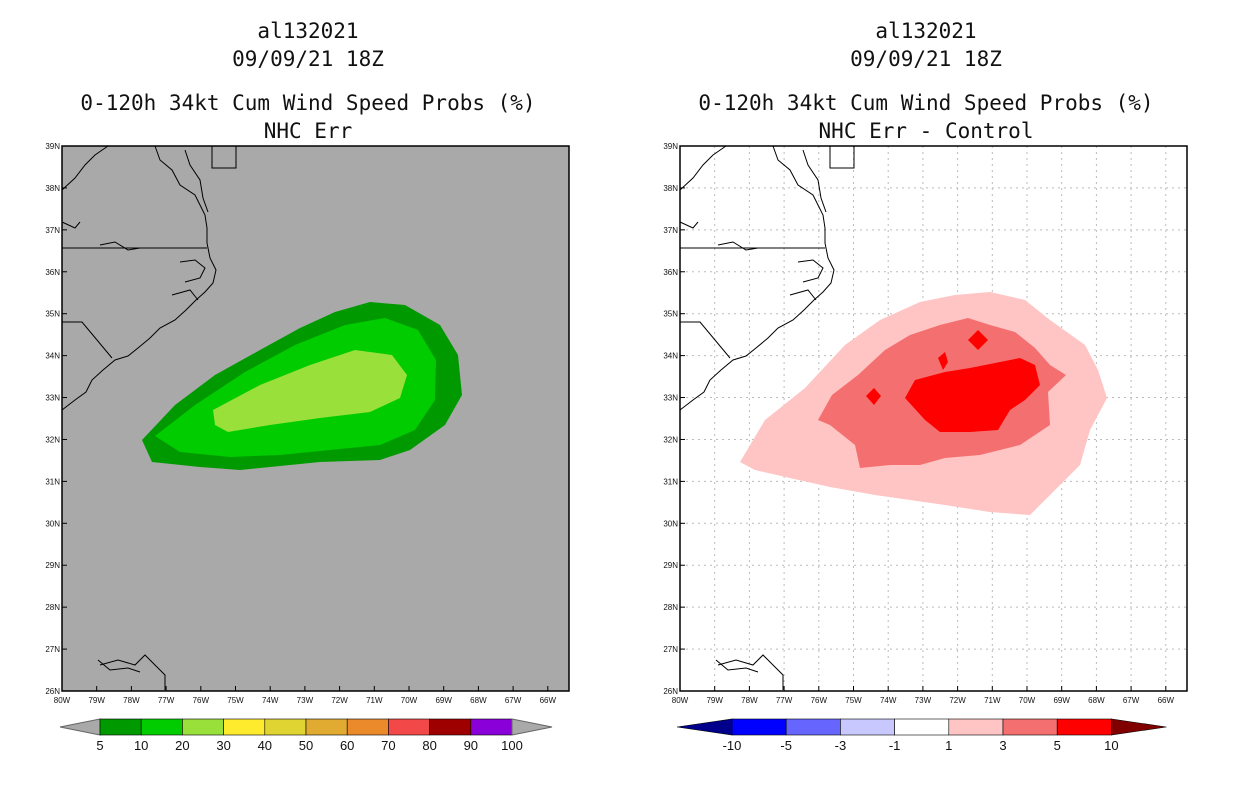 This screenshot has height=800, width=1236. What do you see at coordinates (1096, 700) in the screenshot?
I see `right-lon-label: 68W` at bounding box center [1096, 700].